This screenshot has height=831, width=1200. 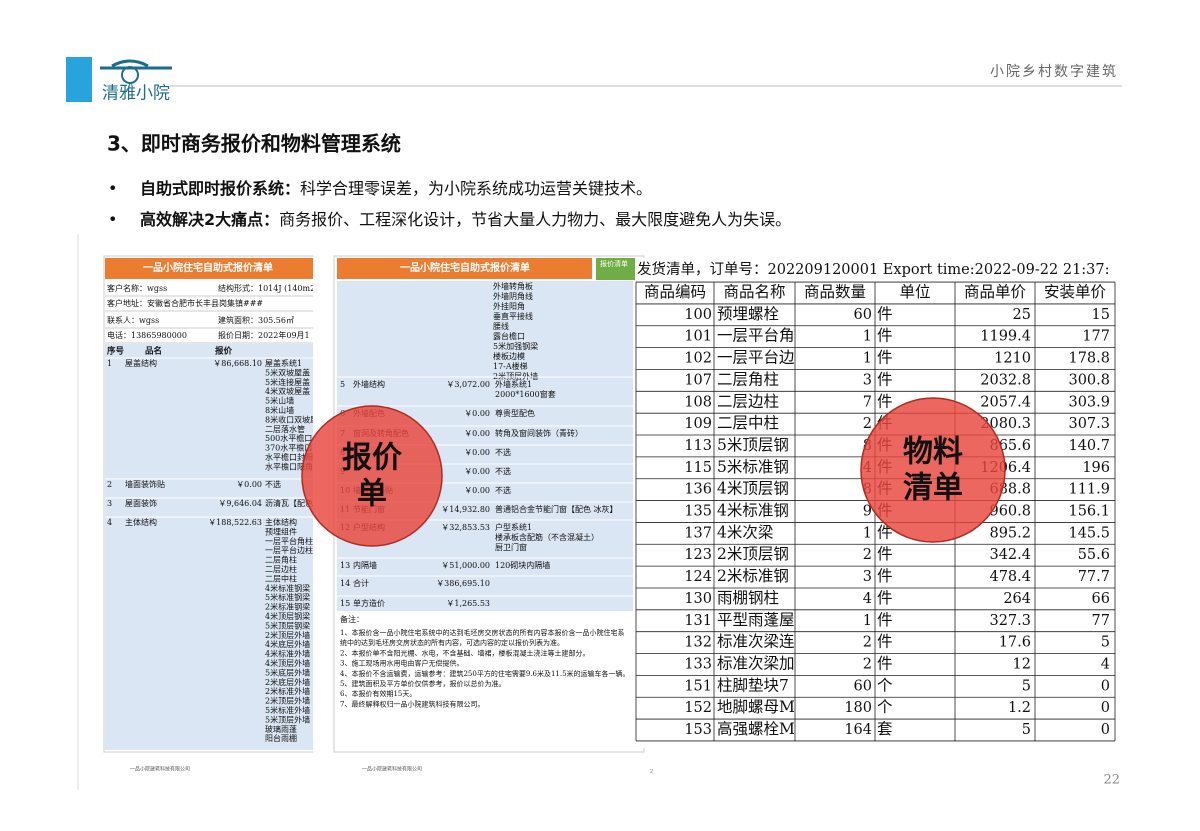 What do you see at coordinates (1012, 359) in the screenshot?
I see `cell-text: 1210` at bounding box center [1012, 359].